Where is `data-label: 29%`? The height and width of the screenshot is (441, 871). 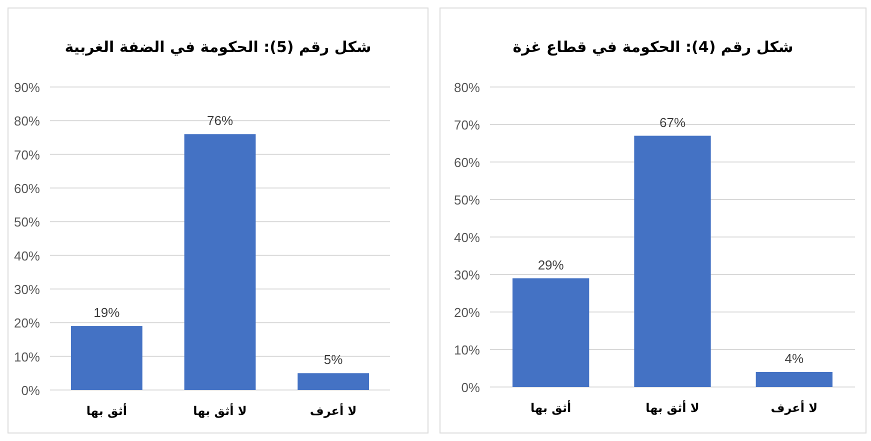 data-label: 29% is located at coordinates (551, 264).